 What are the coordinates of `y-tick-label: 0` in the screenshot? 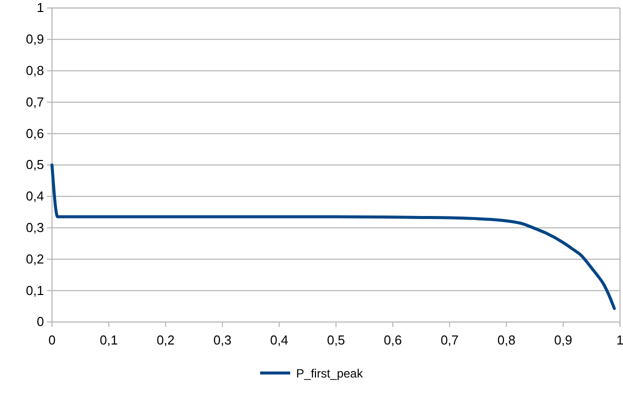 It's located at (40, 322).